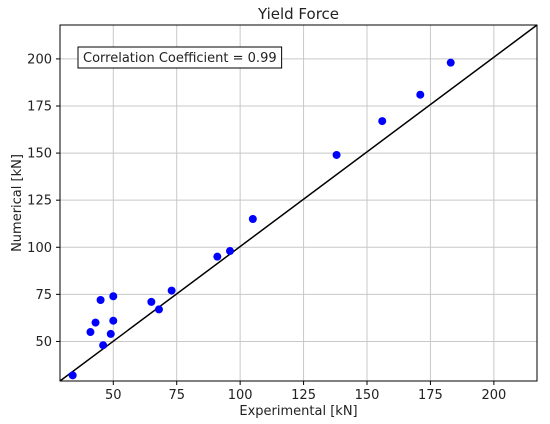 The height and width of the screenshot is (424, 550). What do you see at coordinates (298, 14) in the screenshot?
I see `chart-title: Yield Force` at bounding box center [298, 14].